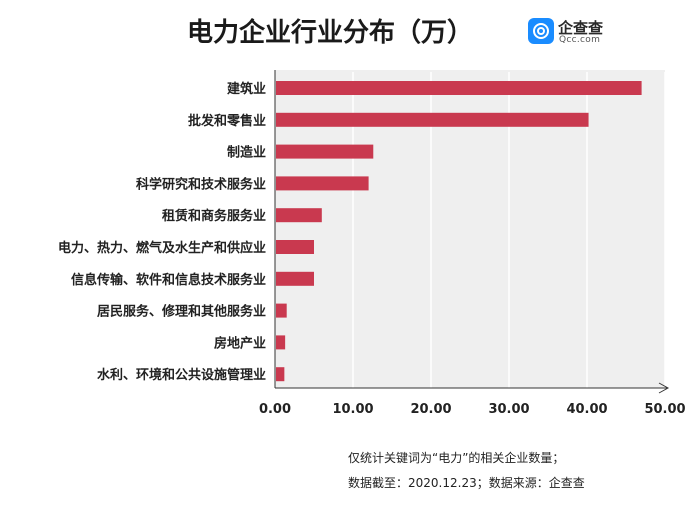  Describe the element at coordinates (181, 312) in the screenshot. I see `category-label: 居民服务、修理和其他服务业` at that location.